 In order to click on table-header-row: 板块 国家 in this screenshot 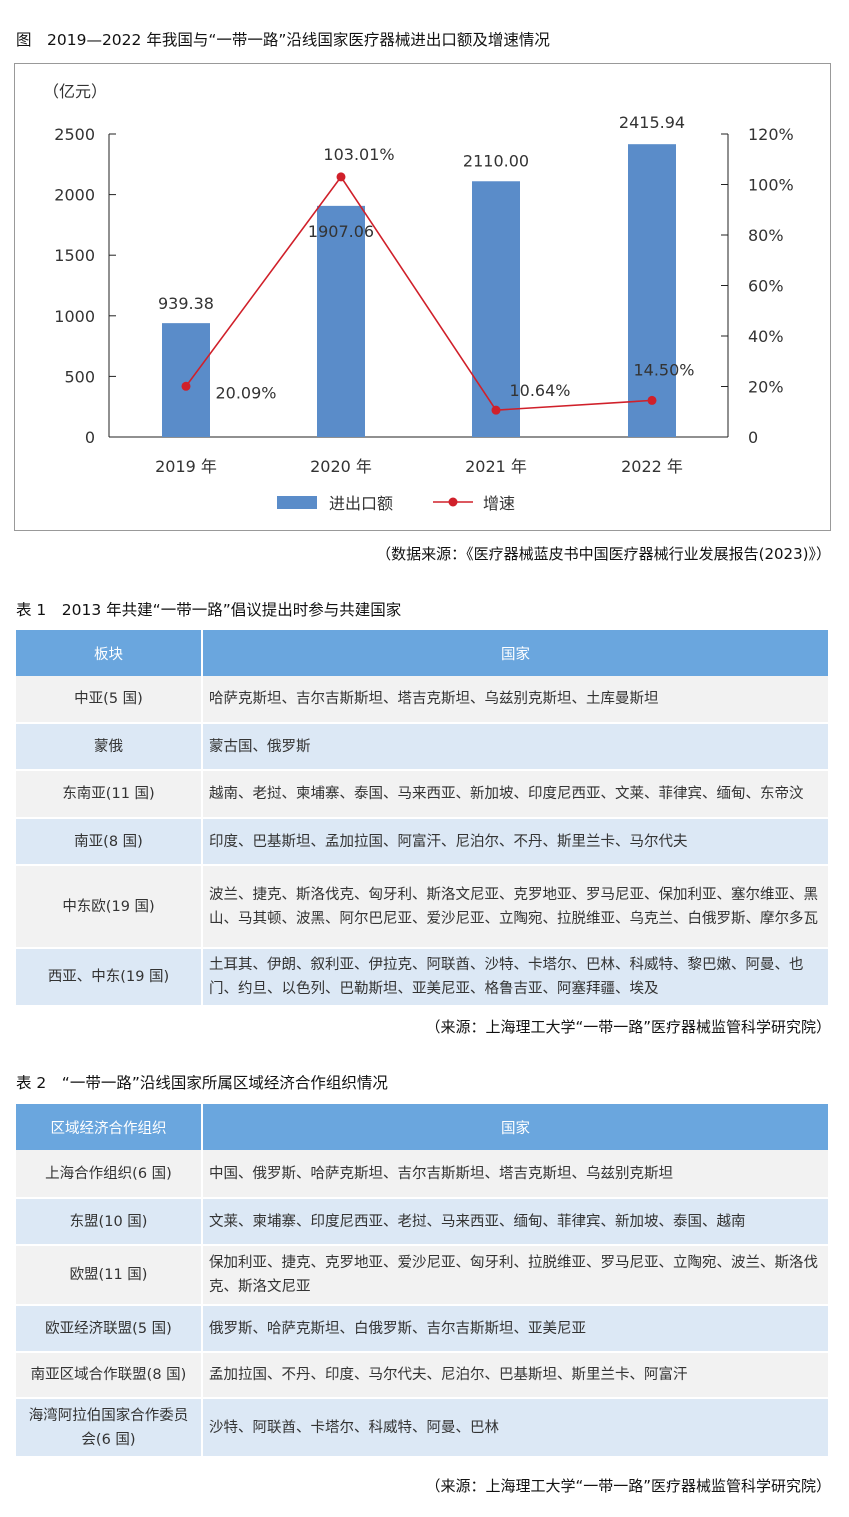, I will do `click(423, 653)`.